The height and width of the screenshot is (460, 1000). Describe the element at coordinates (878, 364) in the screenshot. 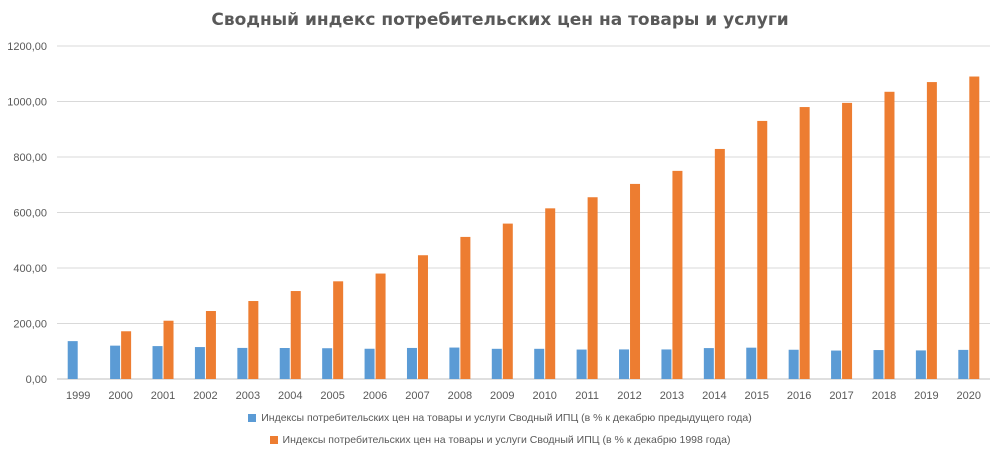

I see `bar-prev-year-2018` at that location.